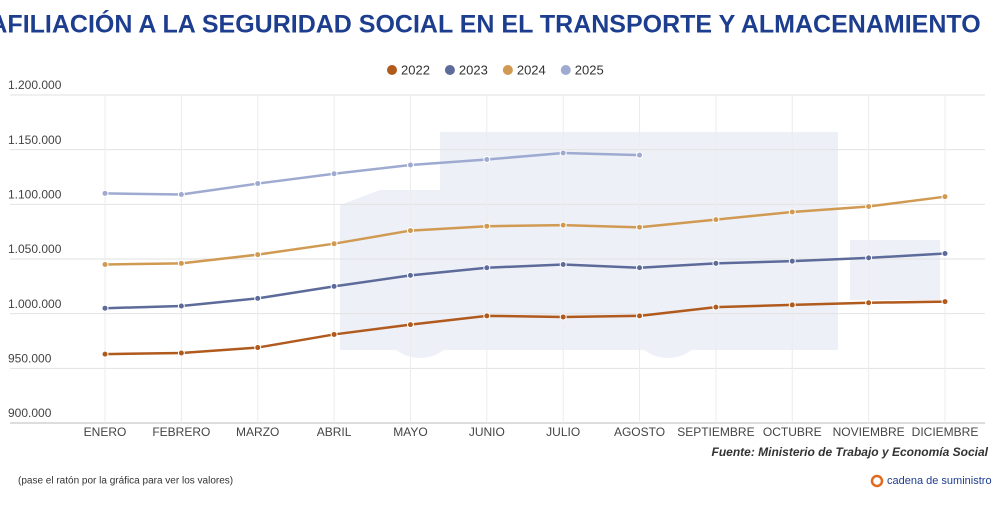  What do you see at coordinates (35, 195) in the screenshot?
I see `y-tick-label: 1.100.000` at bounding box center [35, 195].